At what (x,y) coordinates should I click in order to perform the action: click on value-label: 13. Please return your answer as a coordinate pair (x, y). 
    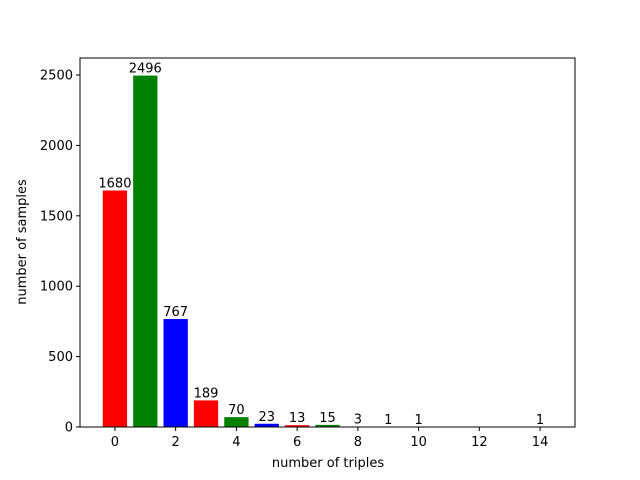
    Looking at the image, I should click on (297, 418).